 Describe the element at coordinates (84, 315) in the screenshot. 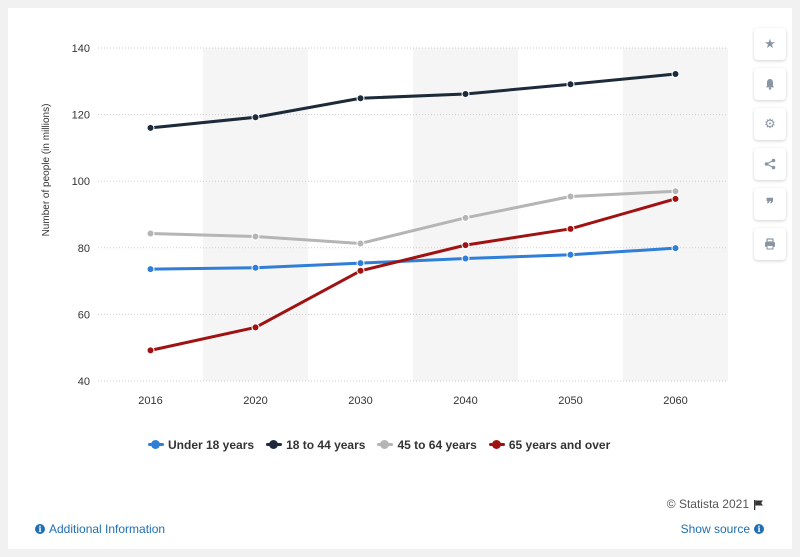

I see `y-tick-label: 60` at that location.